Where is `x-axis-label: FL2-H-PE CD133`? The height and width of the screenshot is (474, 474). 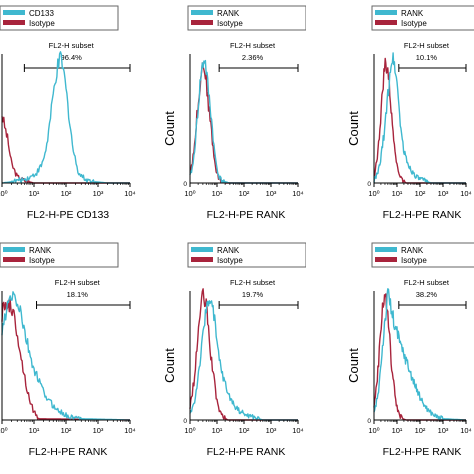 x-axis-label: FL2-H-PE CD133 is located at coordinates (68, 215).